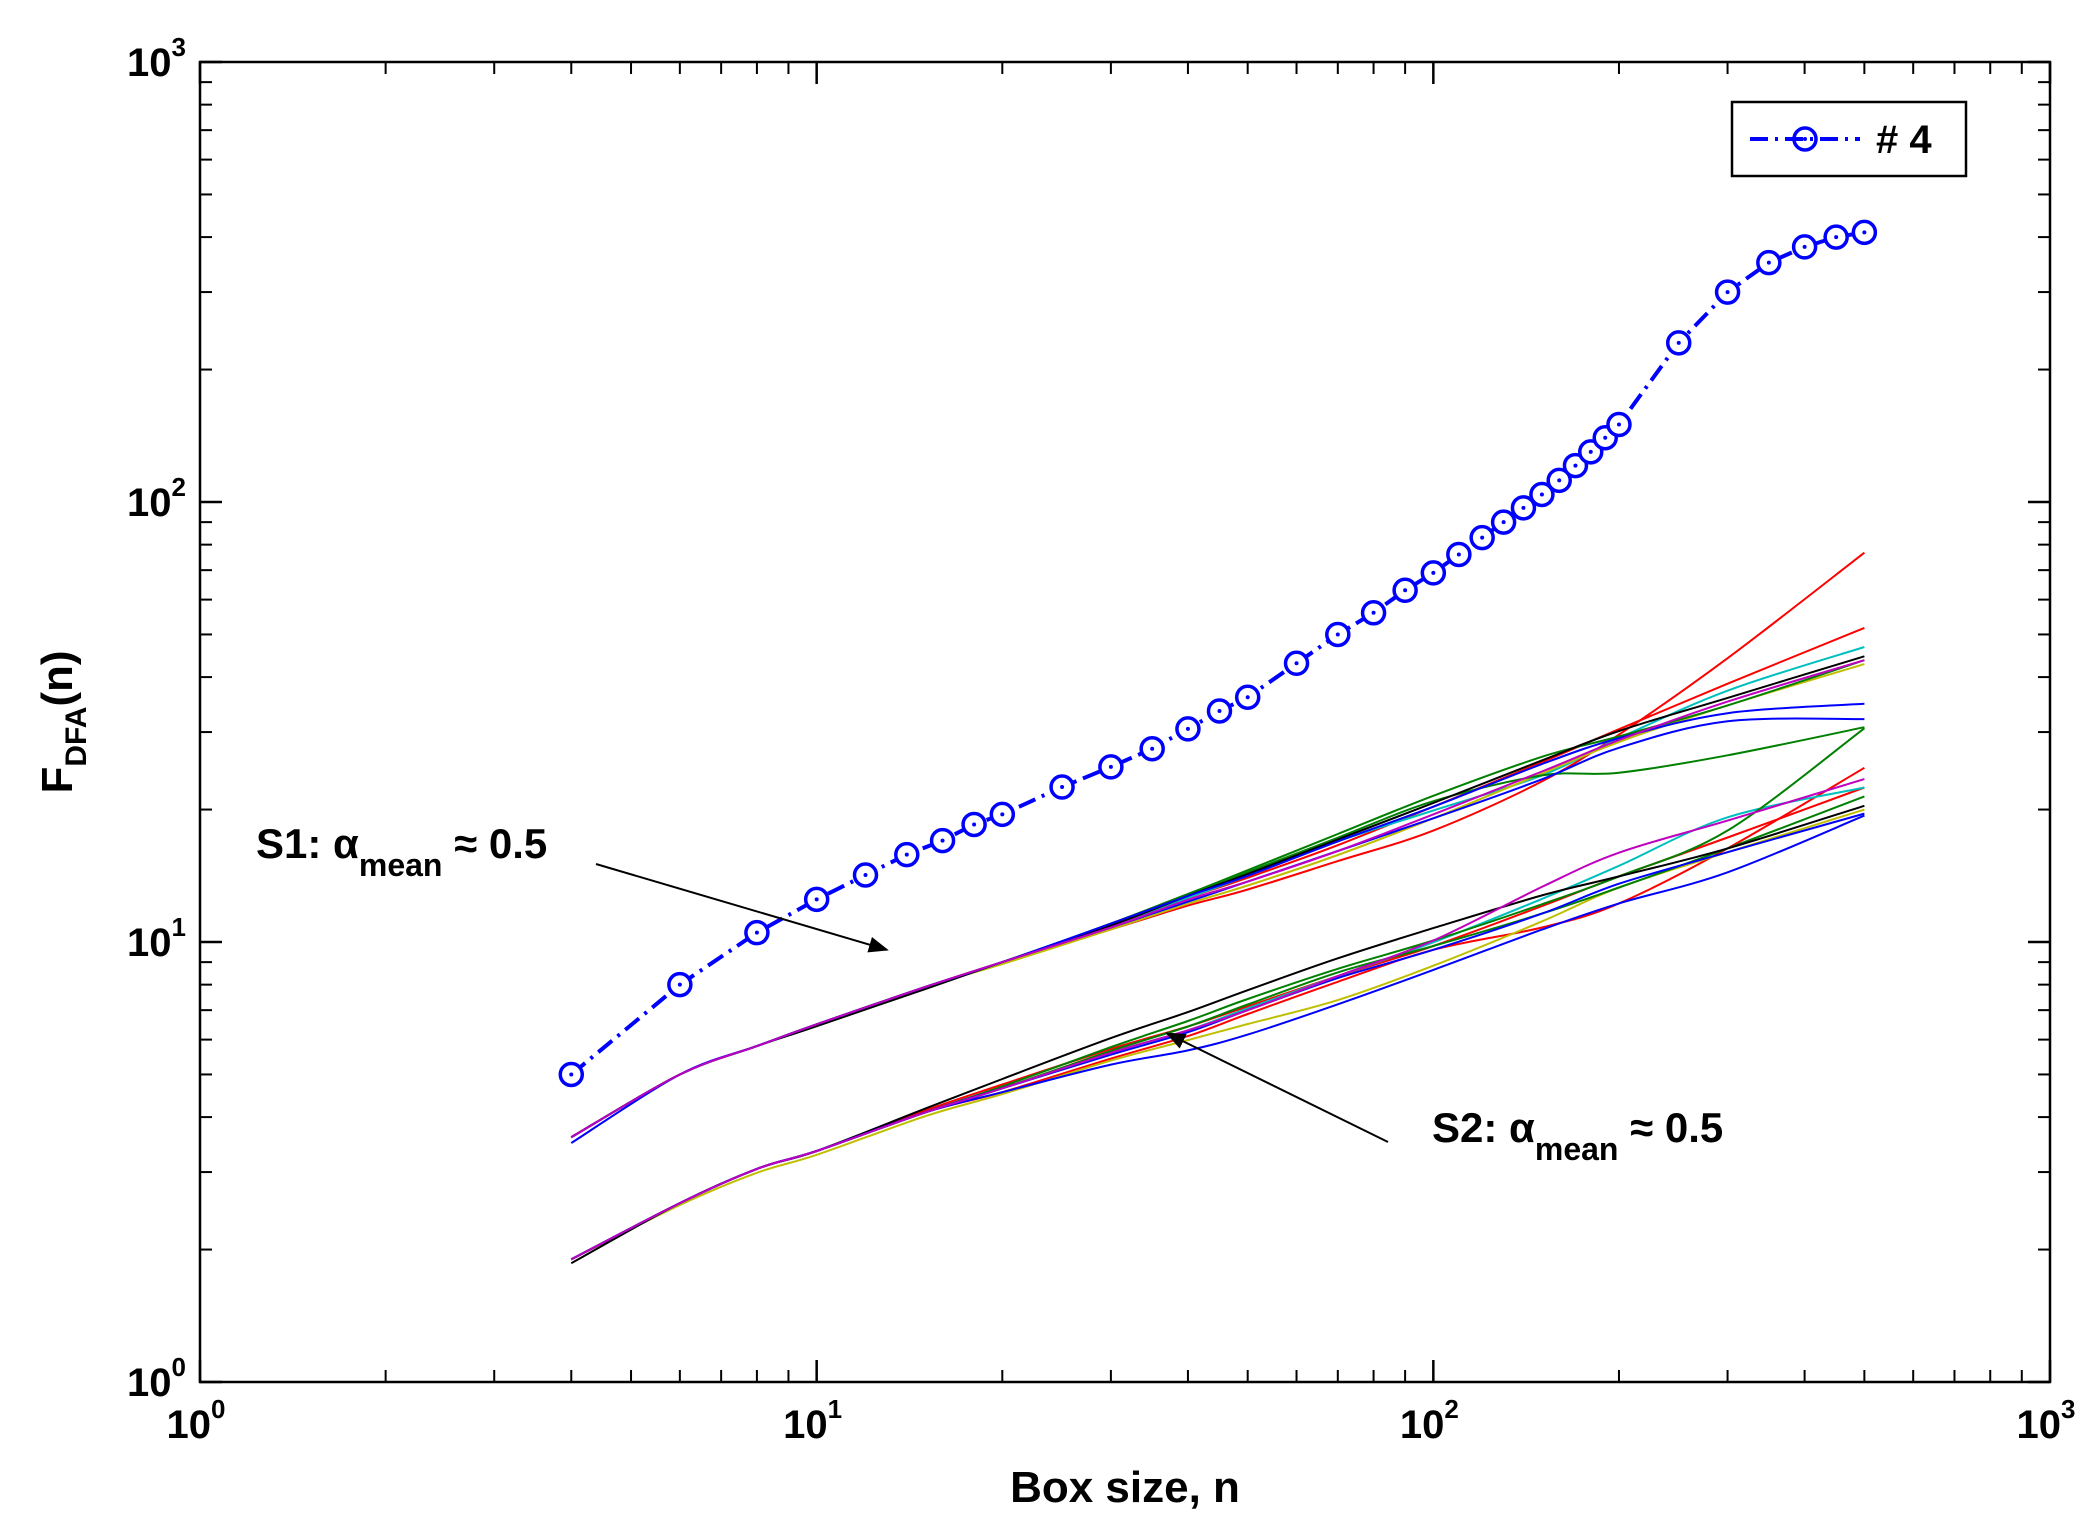 Image resolution: width=2094 pixels, height=1528 pixels. Describe the element at coordinates (156, 58) in the screenshot. I see `y-tick-label: 10³` at that location.